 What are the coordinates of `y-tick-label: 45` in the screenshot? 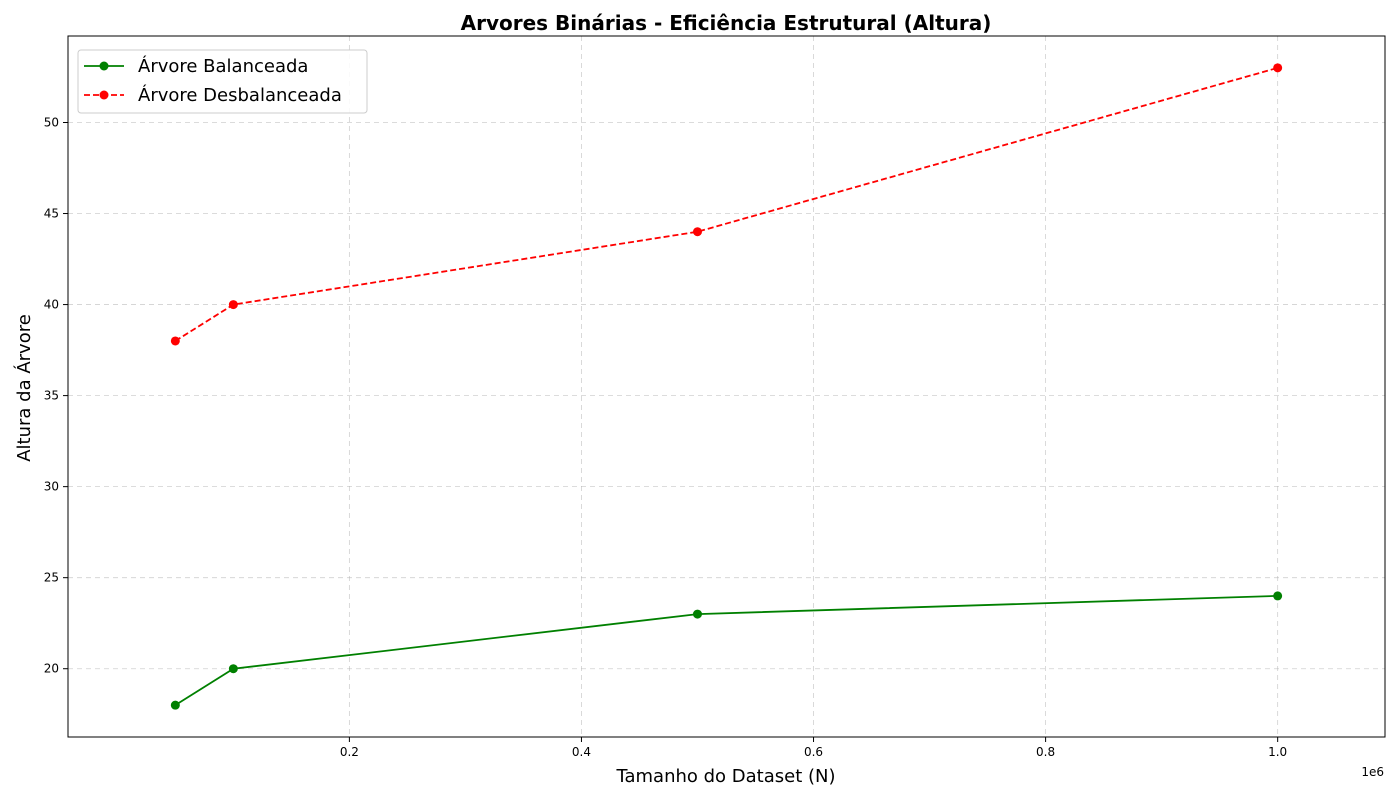 It's located at (51, 214).